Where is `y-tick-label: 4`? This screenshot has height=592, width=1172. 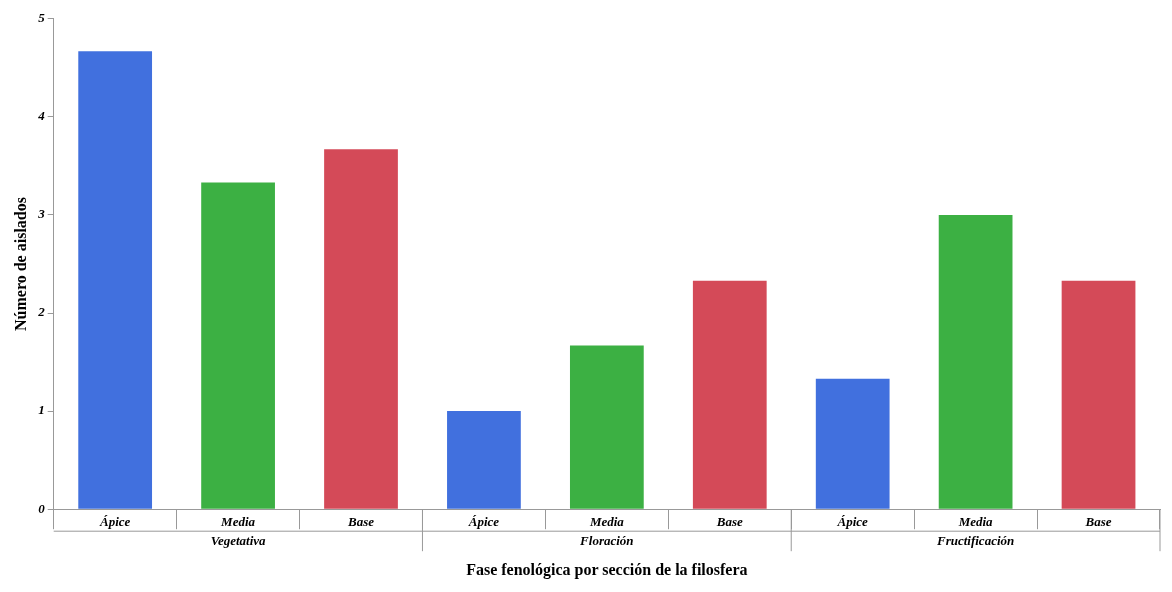 y-tick-label: 4 is located at coordinates (41, 116).